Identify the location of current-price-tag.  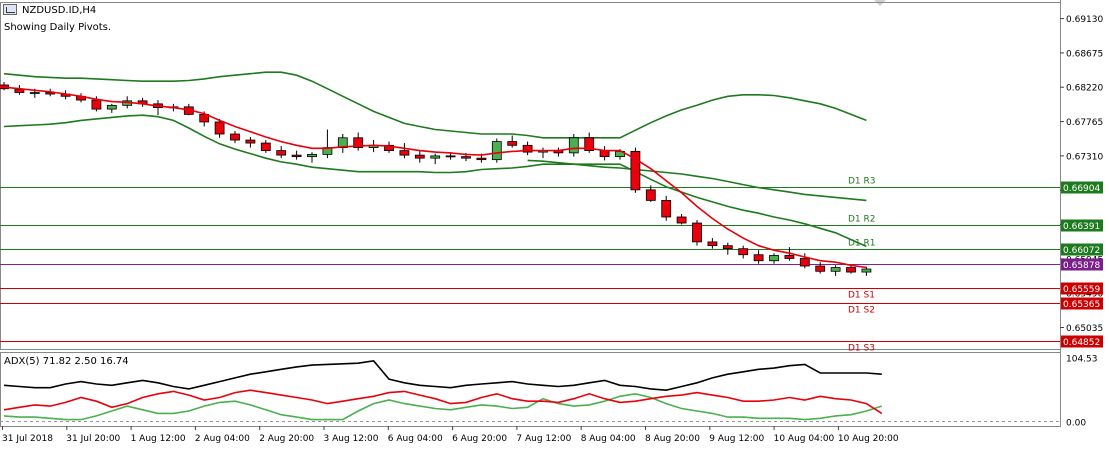
(1082, 264).